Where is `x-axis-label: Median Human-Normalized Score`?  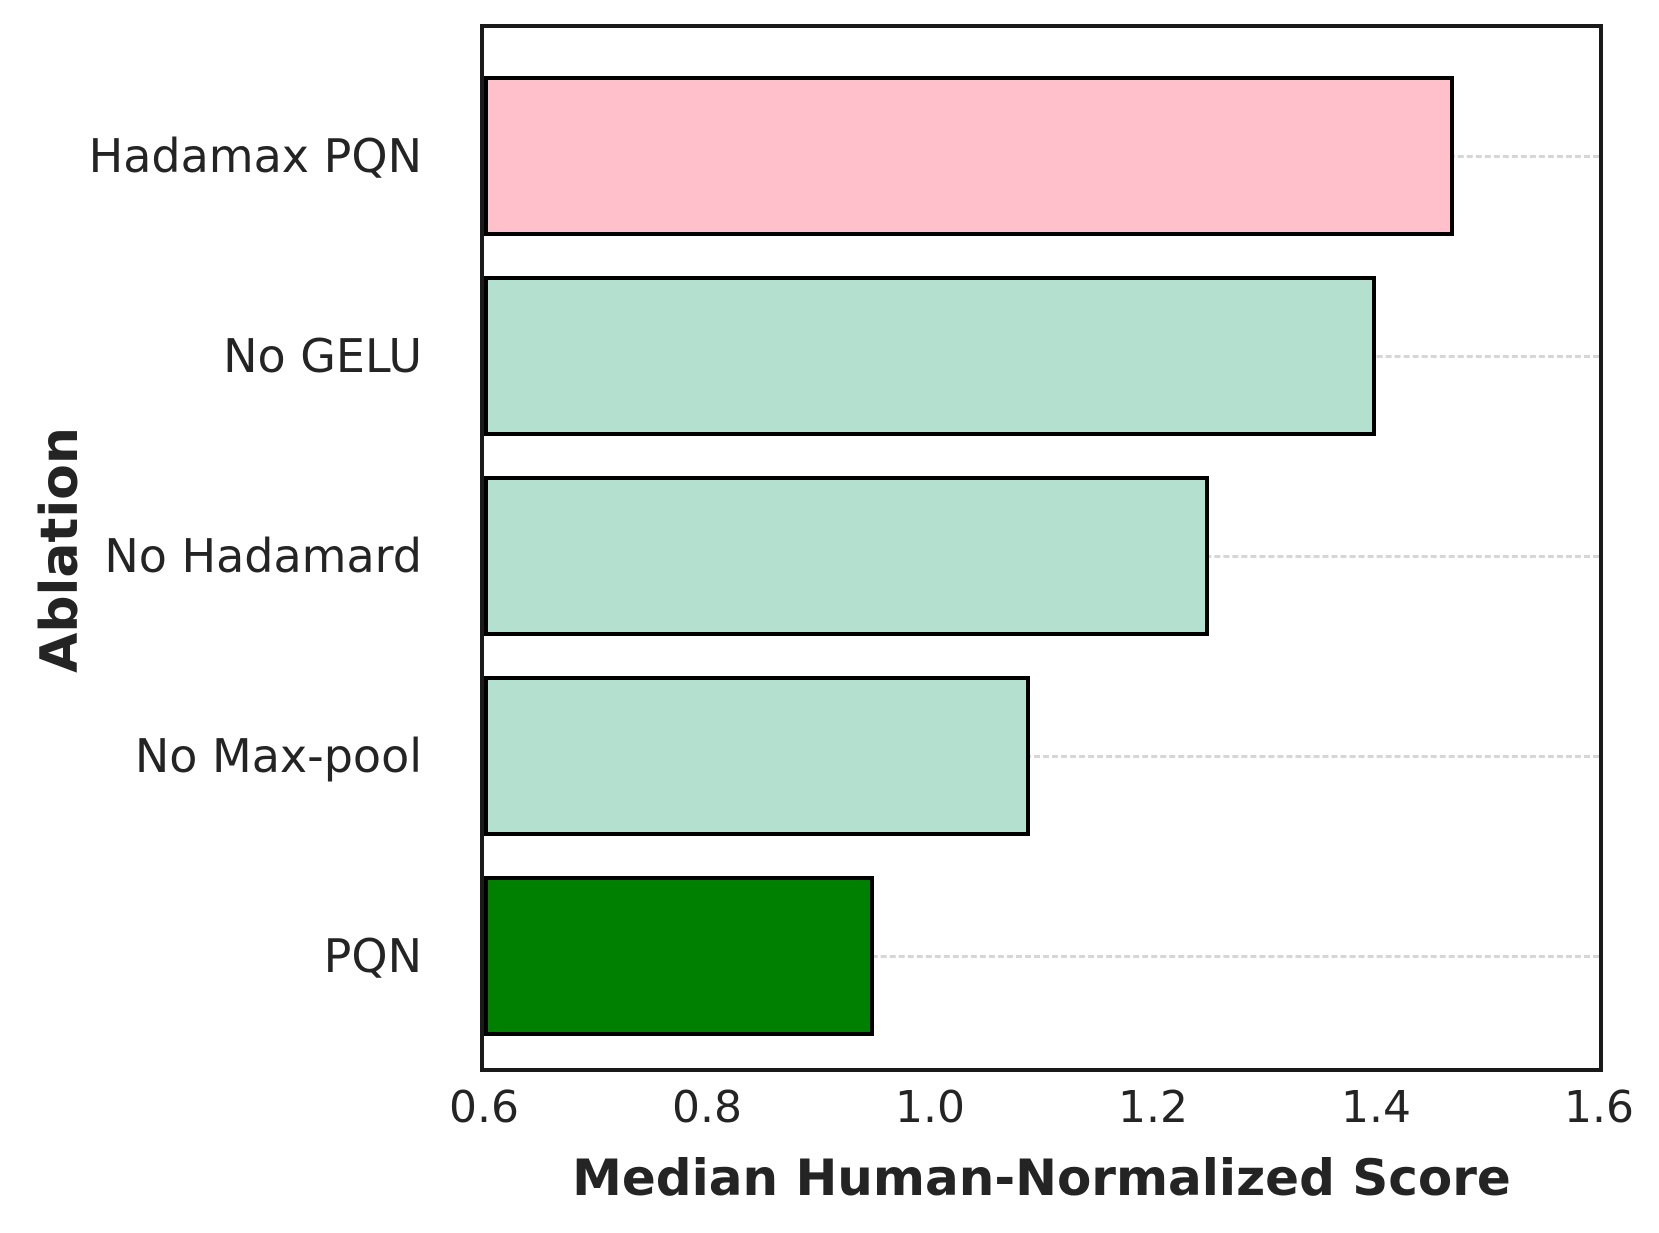 x-axis-label: Median Human-Normalized Score is located at coordinates (1041, 1178).